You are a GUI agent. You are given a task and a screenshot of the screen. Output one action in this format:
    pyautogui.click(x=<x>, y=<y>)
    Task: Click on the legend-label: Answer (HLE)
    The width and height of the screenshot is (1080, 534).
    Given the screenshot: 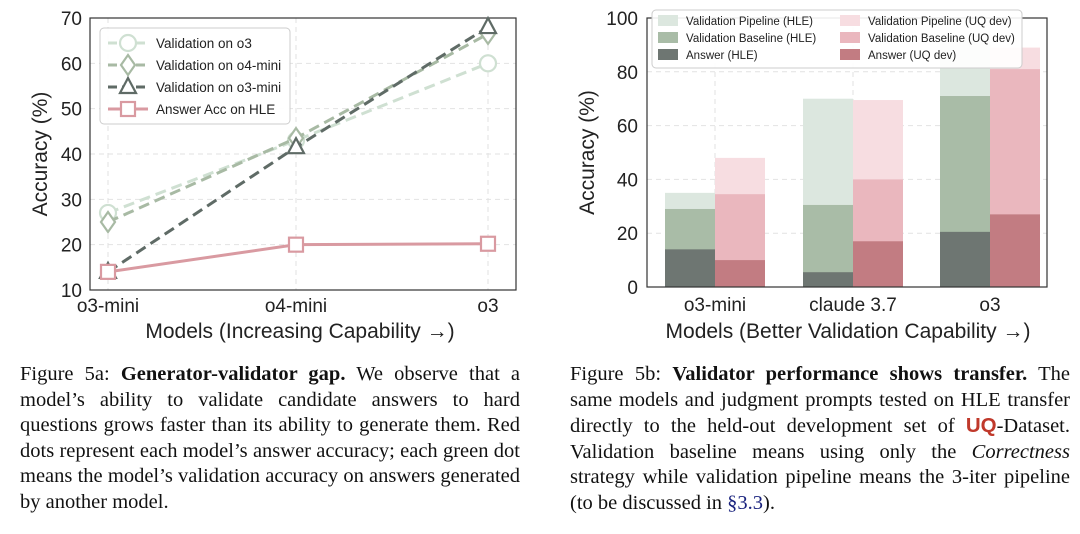 What is the action you would take?
    pyautogui.click(x=722, y=56)
    